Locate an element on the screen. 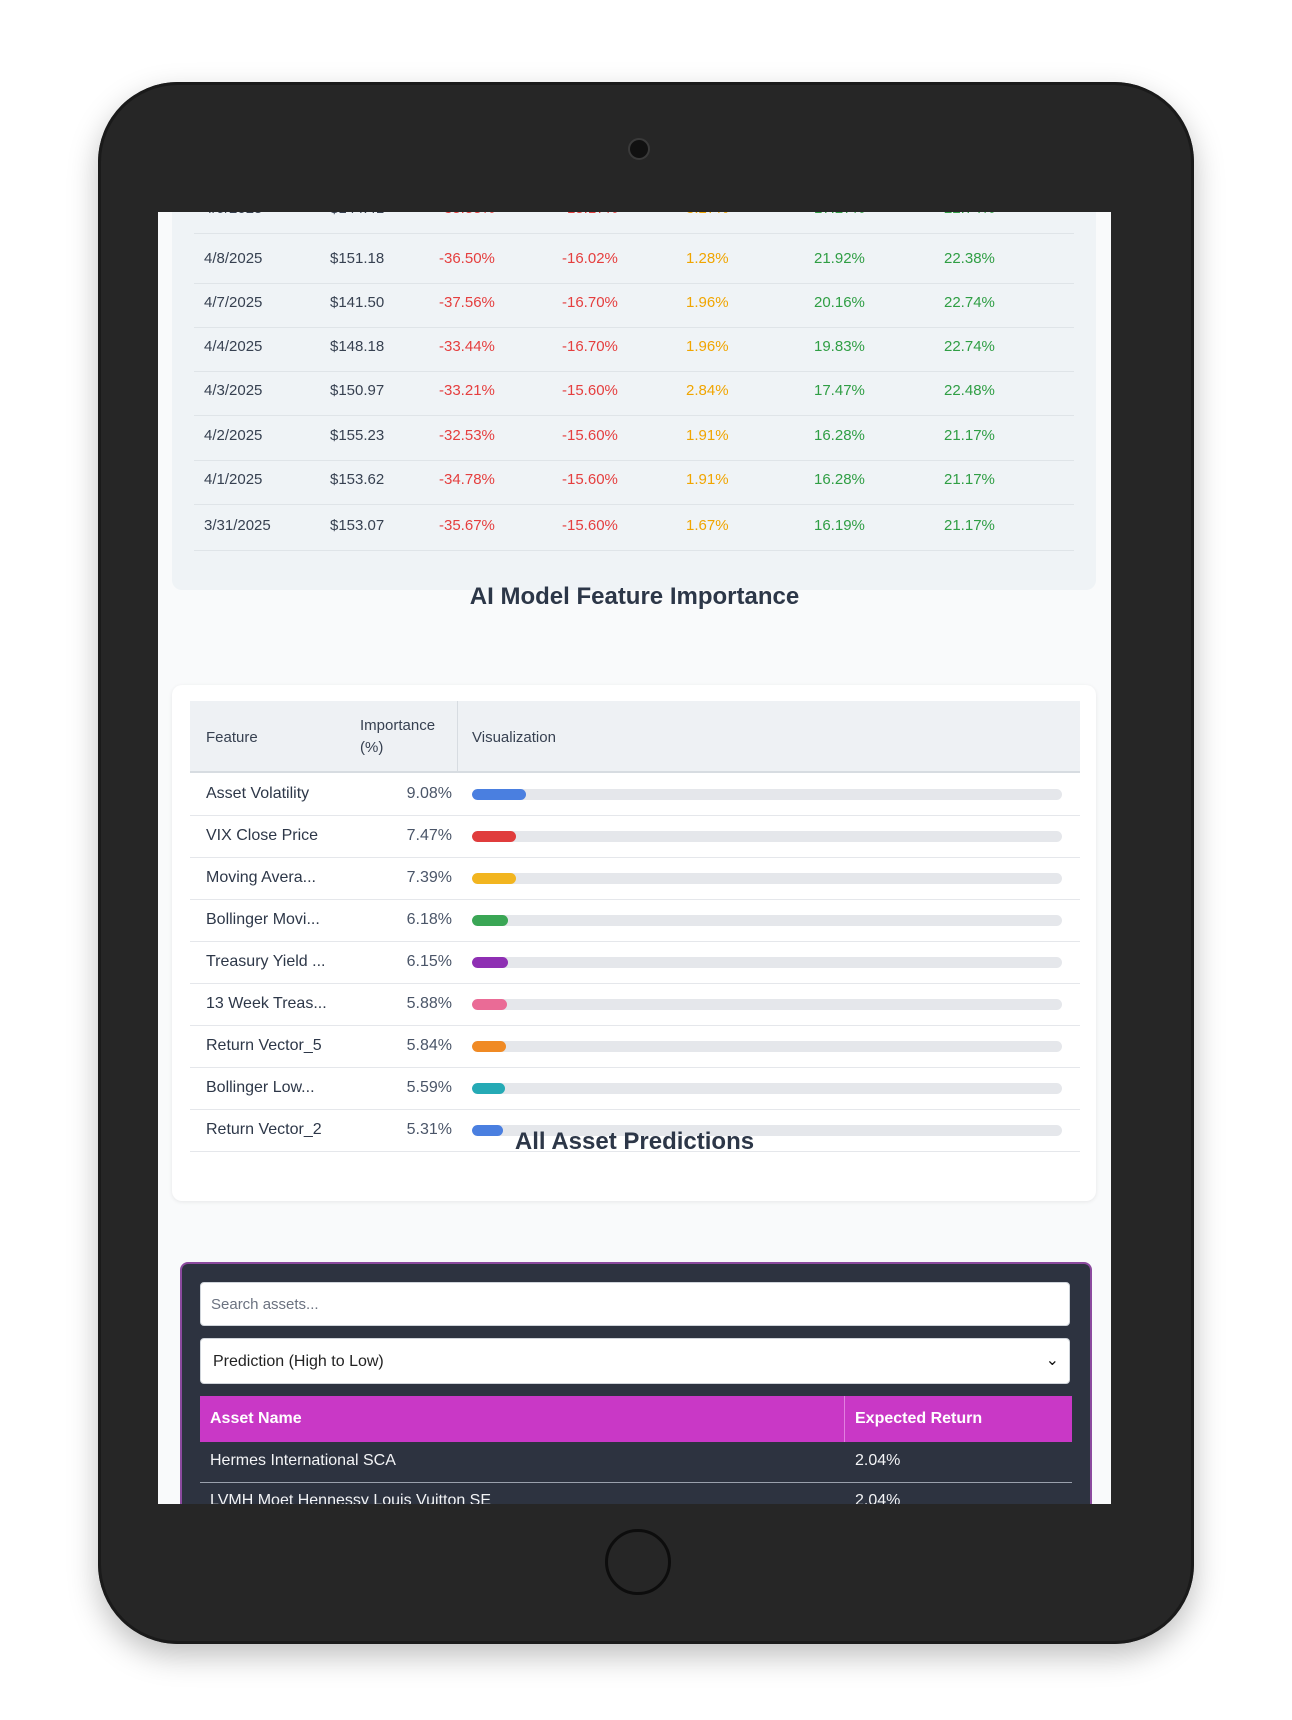  home-button is located at coordinates (638, 1562).